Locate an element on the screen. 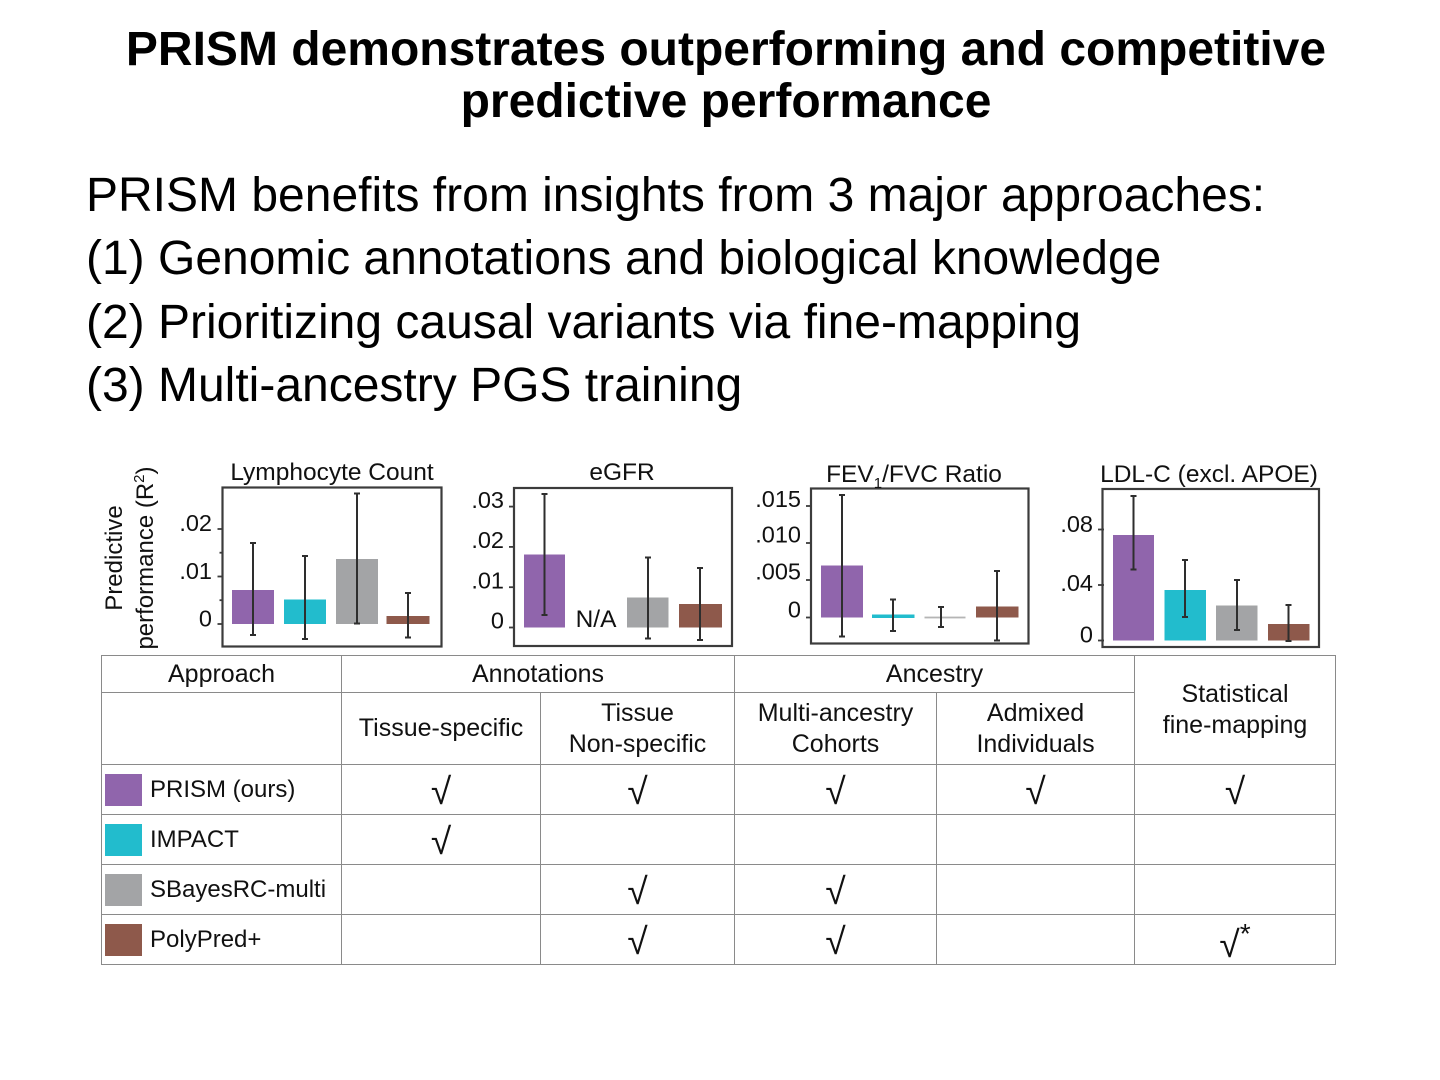 The image size is (1440, 1080). svg-text: FEV1/FVC Ratio is located at coordinates (914, 476).